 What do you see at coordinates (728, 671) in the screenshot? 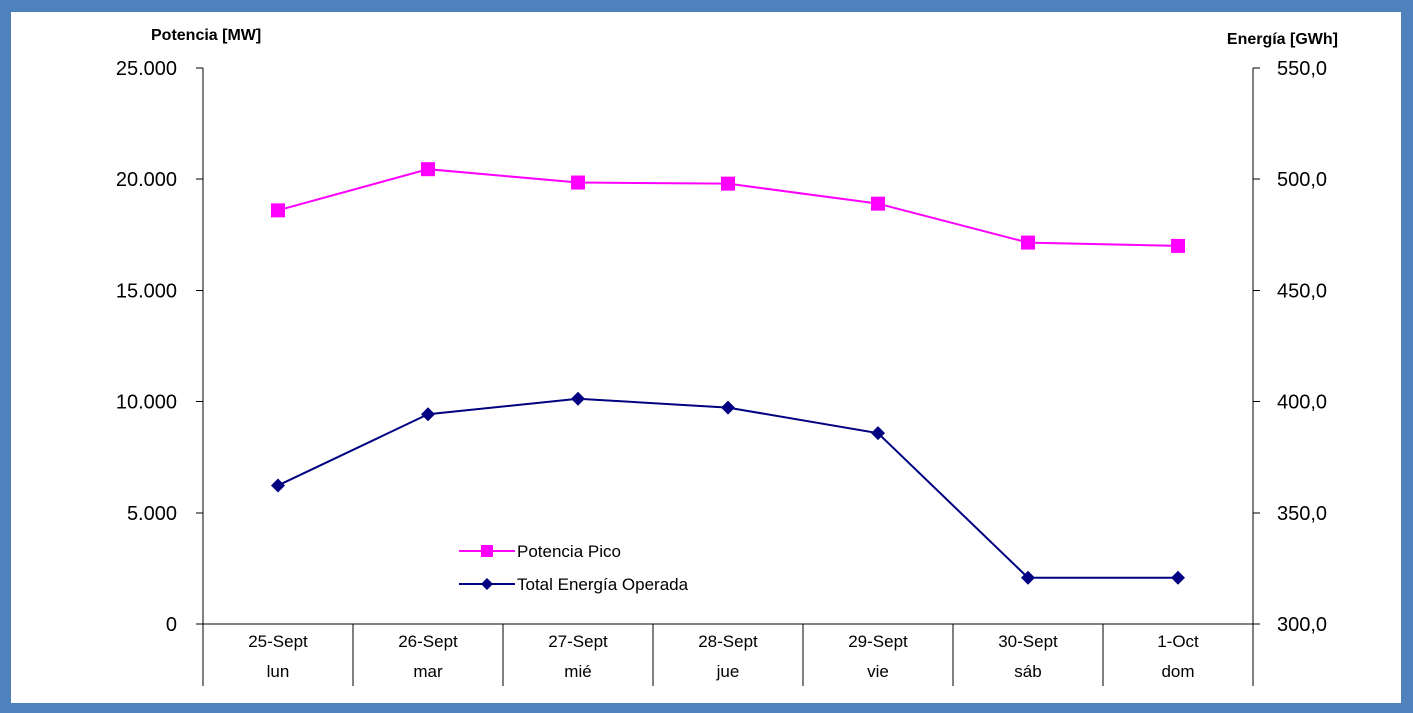
I see `category-day-label: jue` at bounding box center [728, 671].